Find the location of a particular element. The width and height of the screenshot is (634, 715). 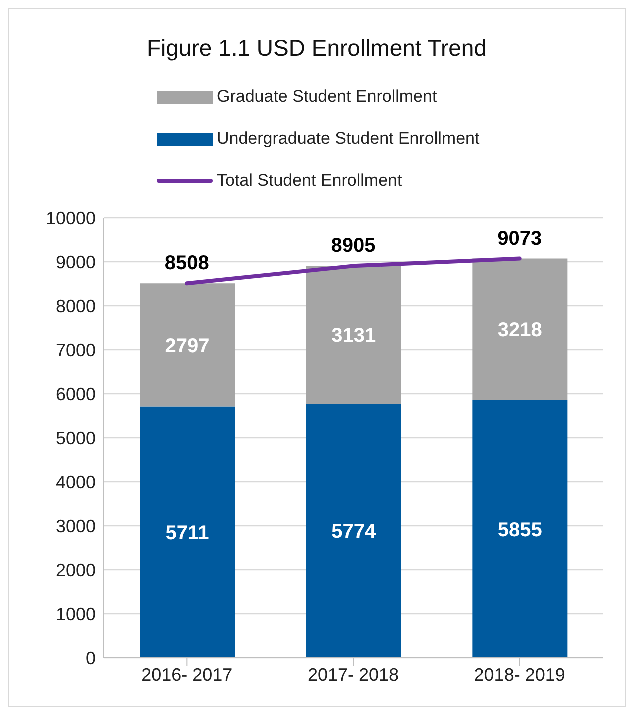

y-tick-label: 0 is located at coordinates (91, 658).